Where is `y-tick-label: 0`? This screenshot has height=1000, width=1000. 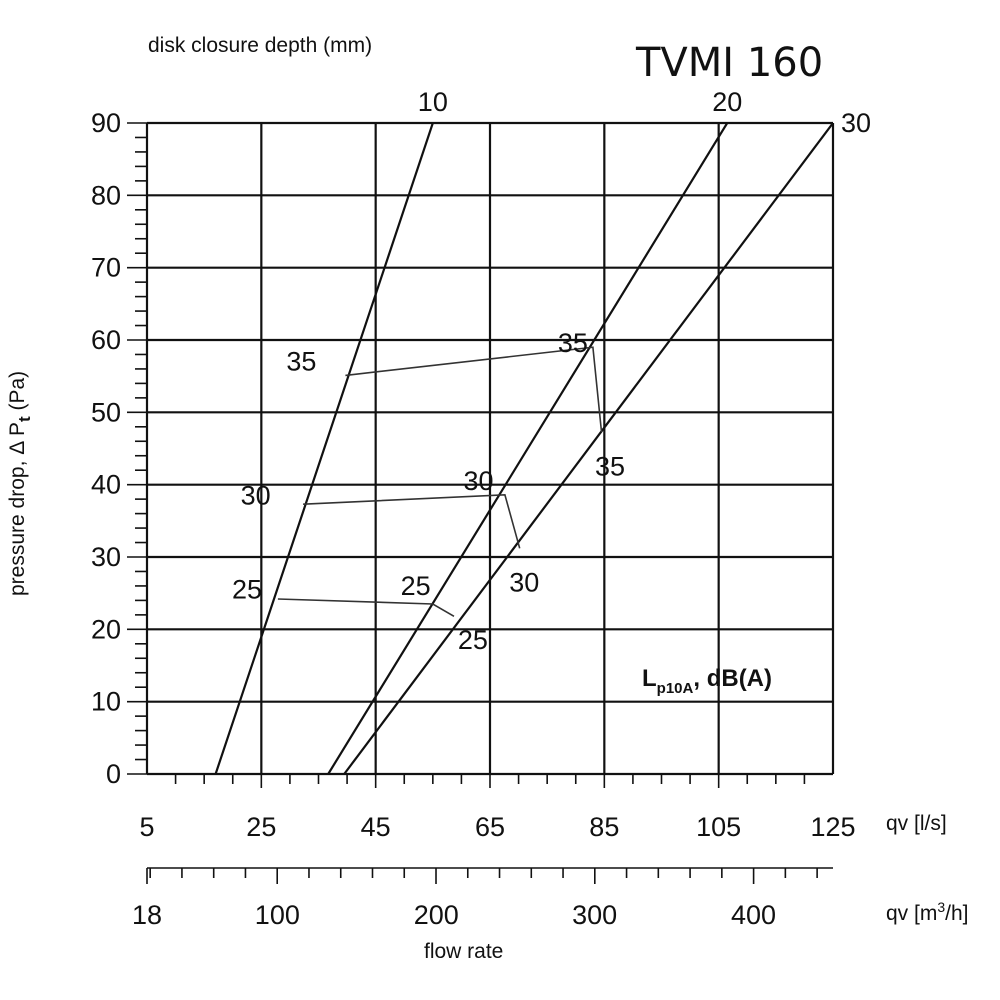 y-tick-label: 0 is located at coordinates (113, 774).